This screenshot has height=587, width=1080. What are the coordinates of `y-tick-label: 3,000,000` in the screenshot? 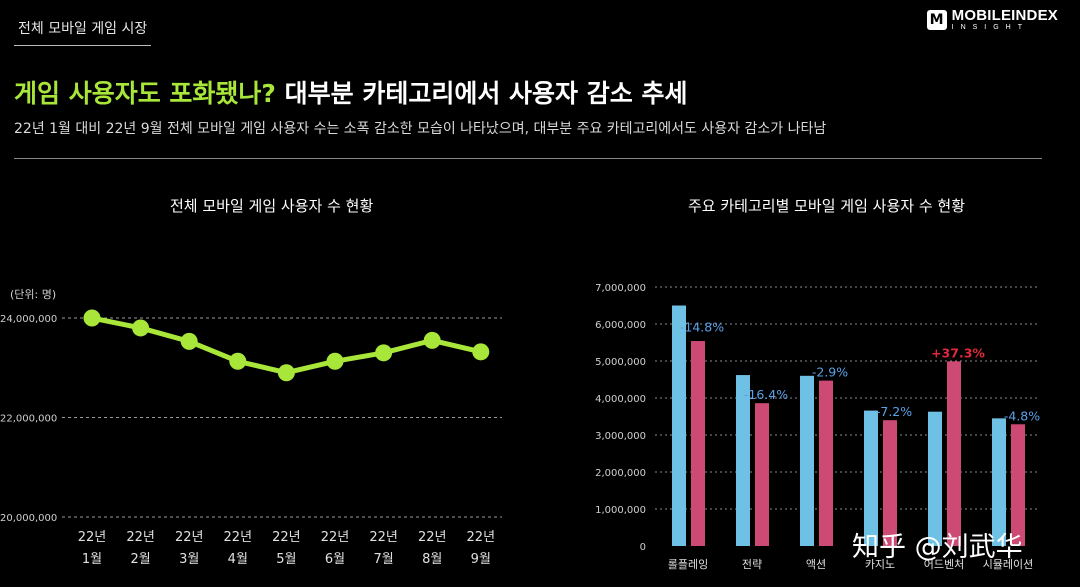 It's located at (620, 436).